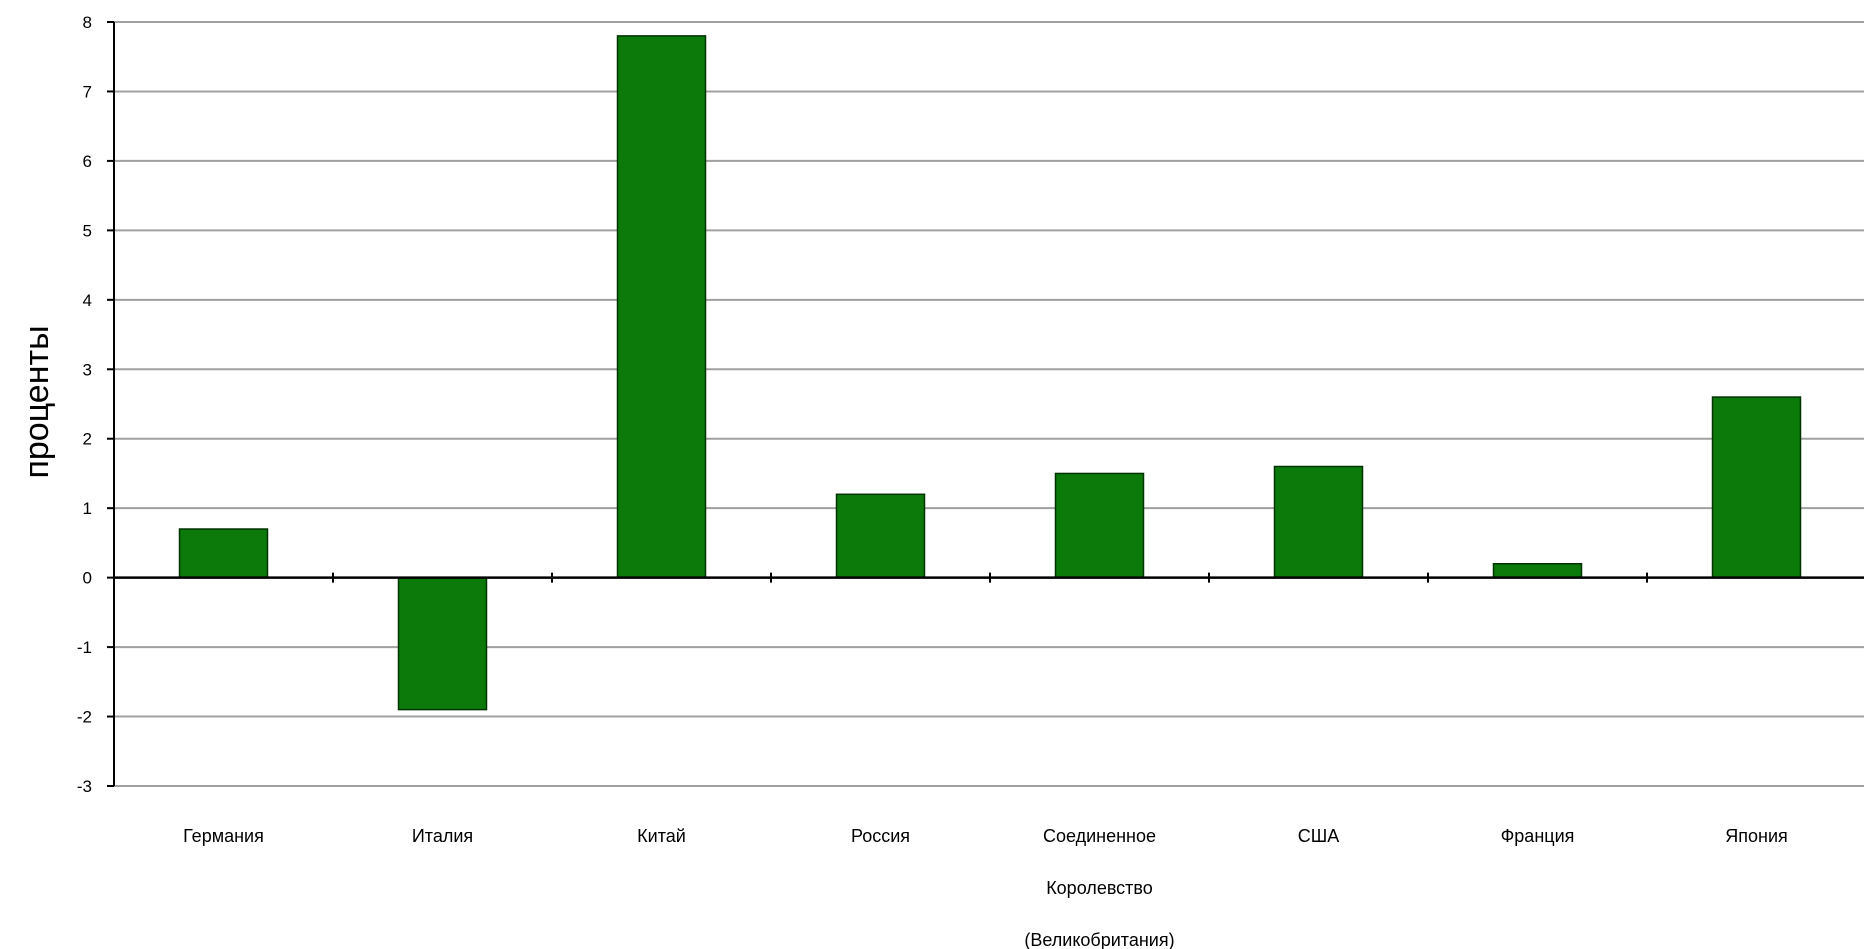 This screenshot has width=1864, height=949. What do you see at coordinates (1099, 939) in the screenshot?
I see `category-label-line: (Великобритания)` at bounding box center [1099, 939].